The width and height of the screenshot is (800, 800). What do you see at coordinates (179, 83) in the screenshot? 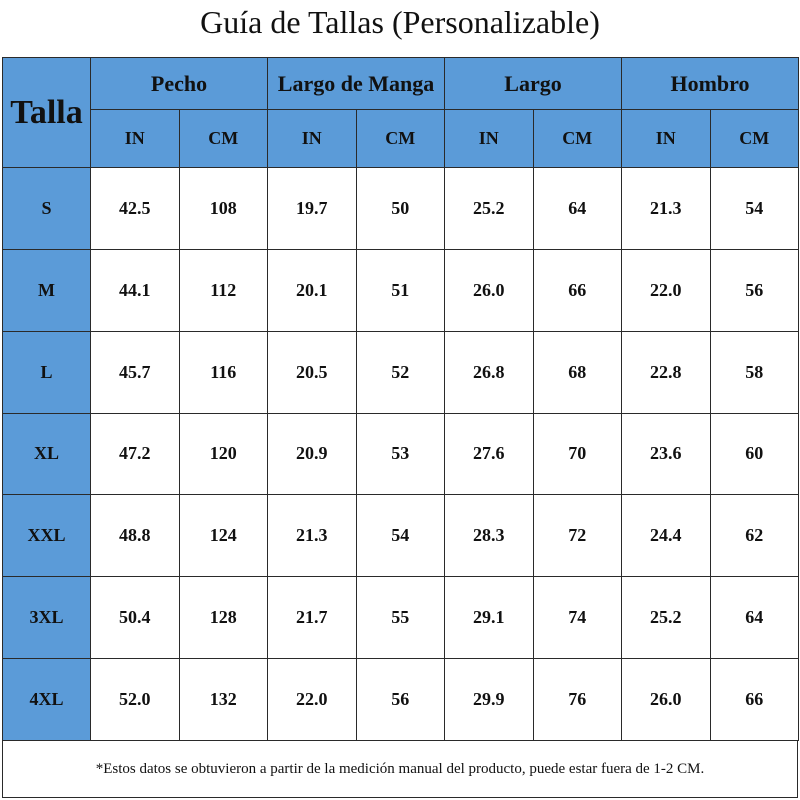
I see `group-header: Pecho` at bounding box center [179, 83].